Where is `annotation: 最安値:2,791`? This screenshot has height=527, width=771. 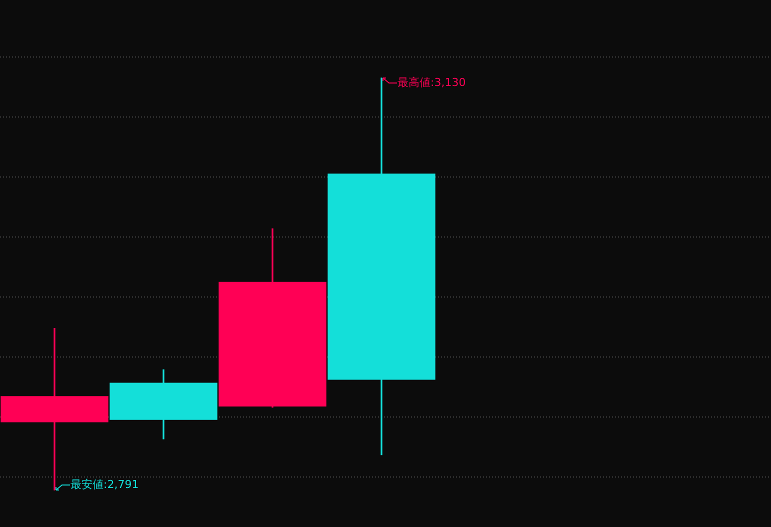
annotation: 最安値:2,791 is located at coordinates (104, 484).